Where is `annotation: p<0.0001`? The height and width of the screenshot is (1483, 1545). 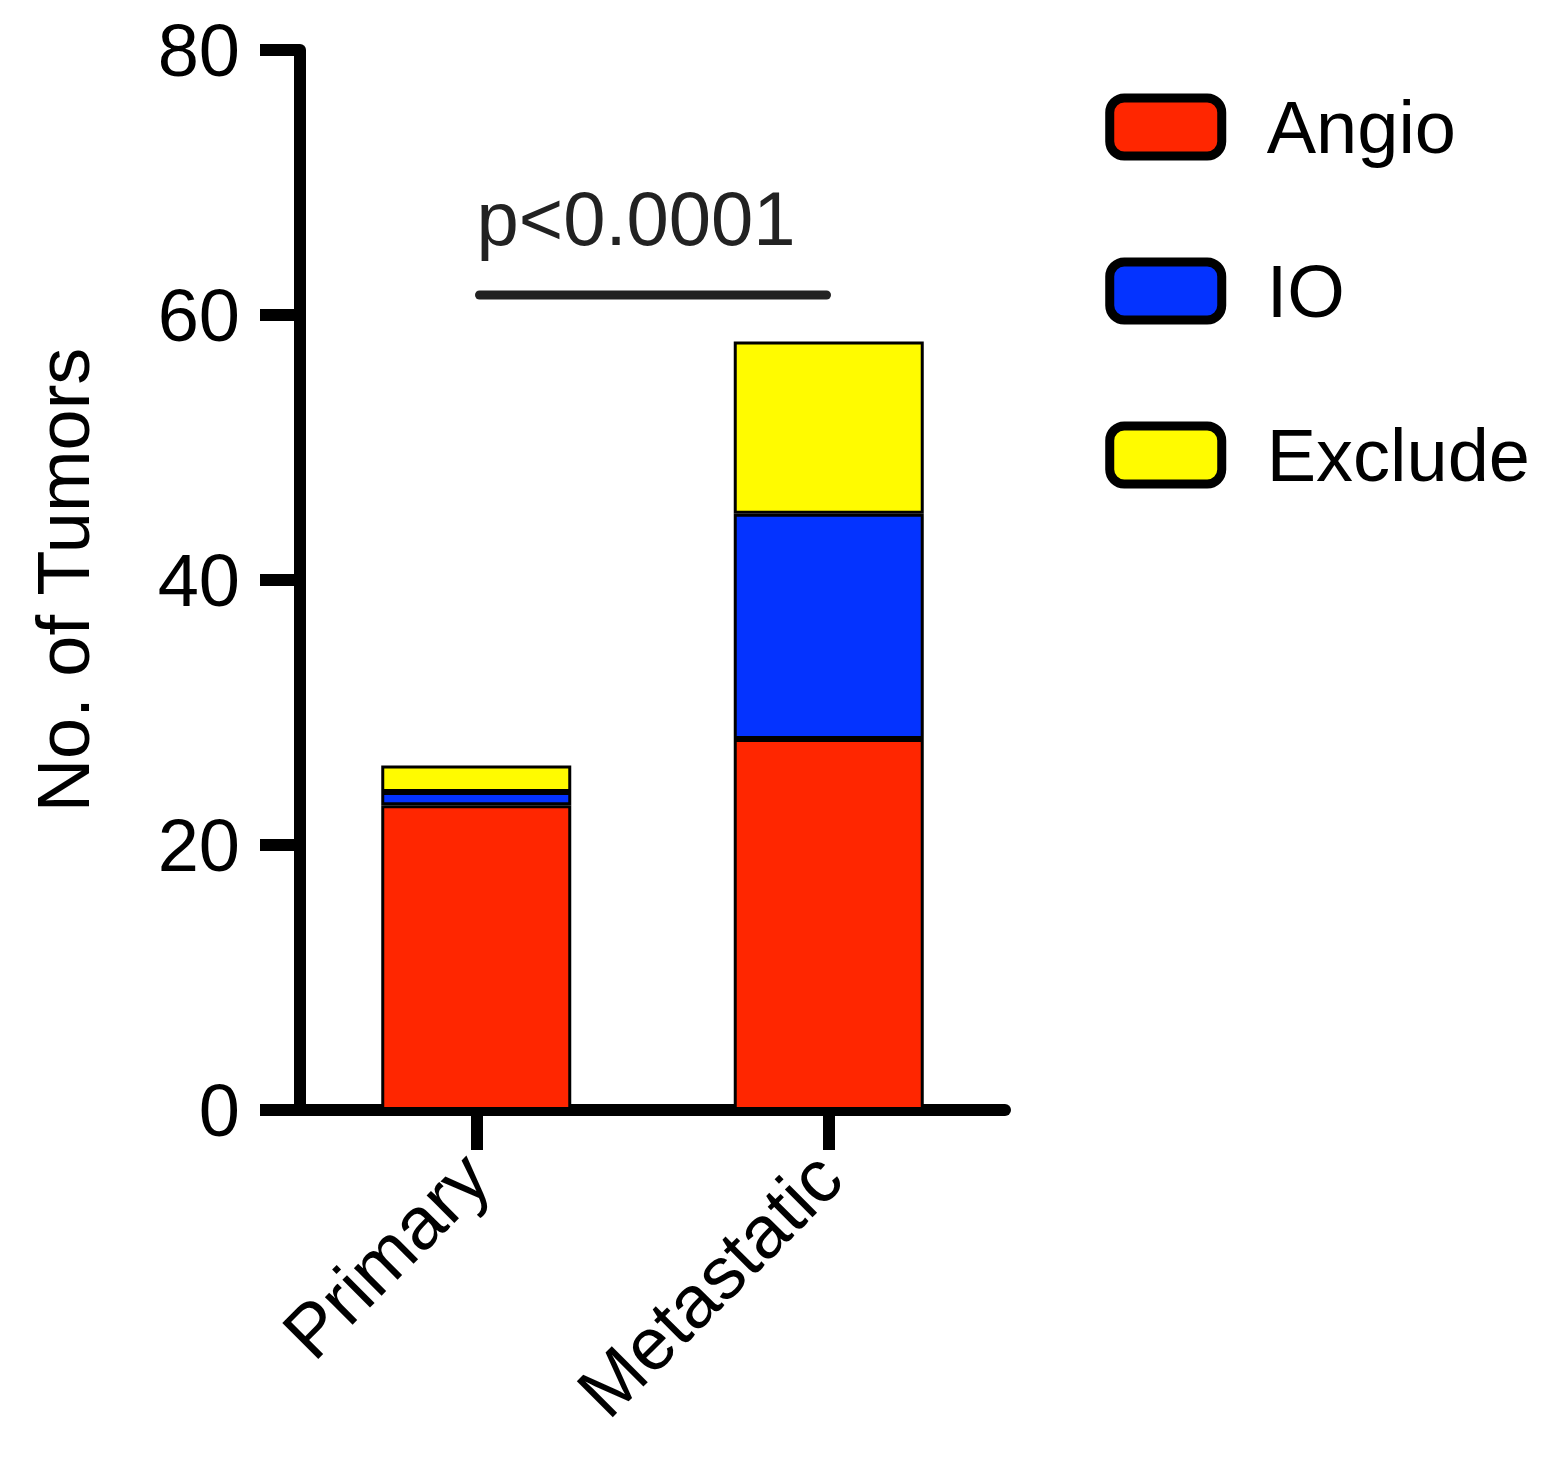
annotation: p<0.0001 is located at coordinates (636, 218).